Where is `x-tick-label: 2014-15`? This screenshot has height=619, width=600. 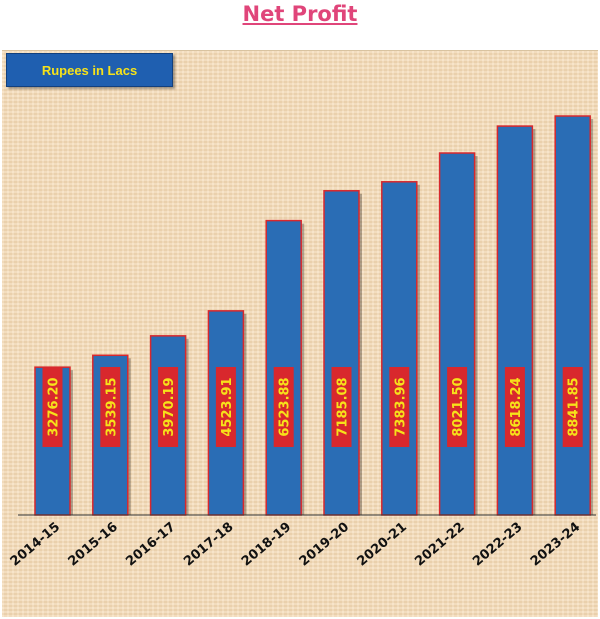
x-tick-label: 2014-15 is located at coordinates (35, 545).